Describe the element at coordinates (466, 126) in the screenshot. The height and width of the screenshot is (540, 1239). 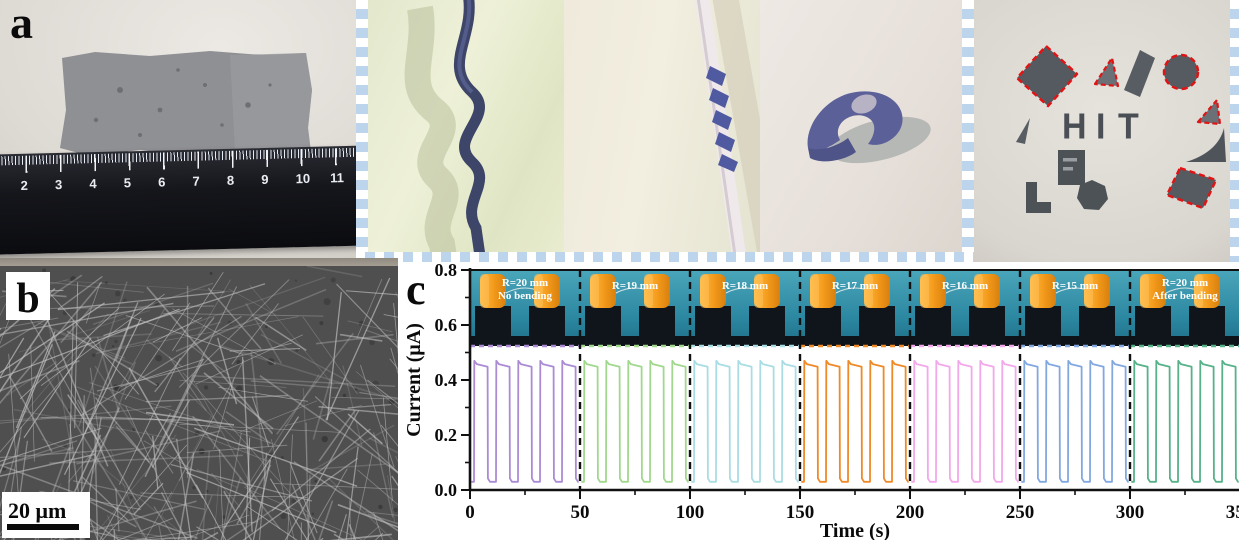
I see `photo-twisted-film` at that location.